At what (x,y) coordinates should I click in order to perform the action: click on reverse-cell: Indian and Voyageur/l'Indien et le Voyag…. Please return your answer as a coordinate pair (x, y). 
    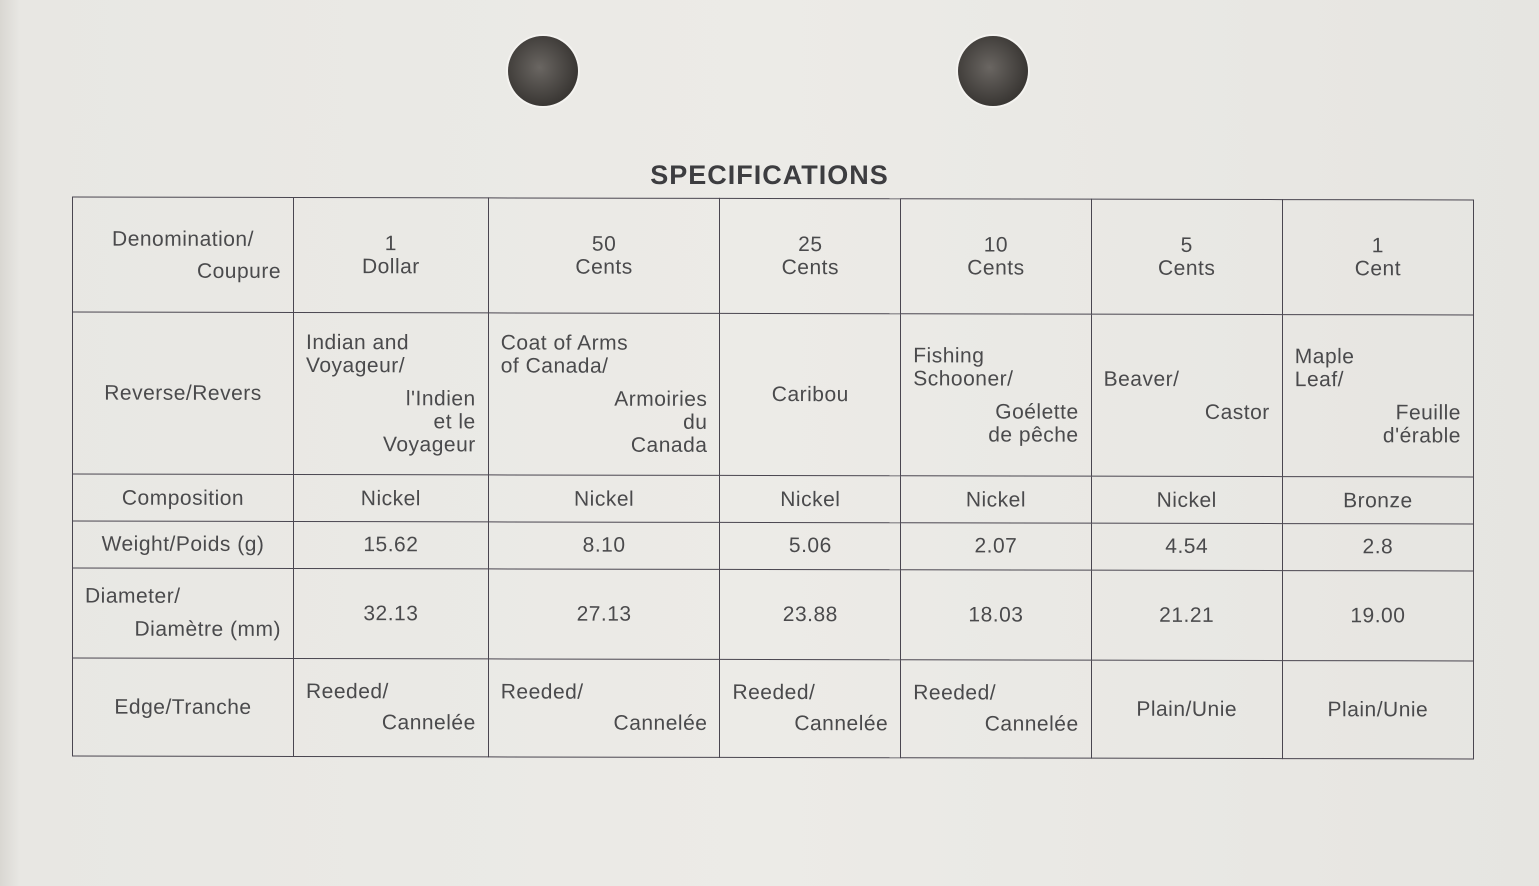
    Looking at the image, I should click on (391, 394).